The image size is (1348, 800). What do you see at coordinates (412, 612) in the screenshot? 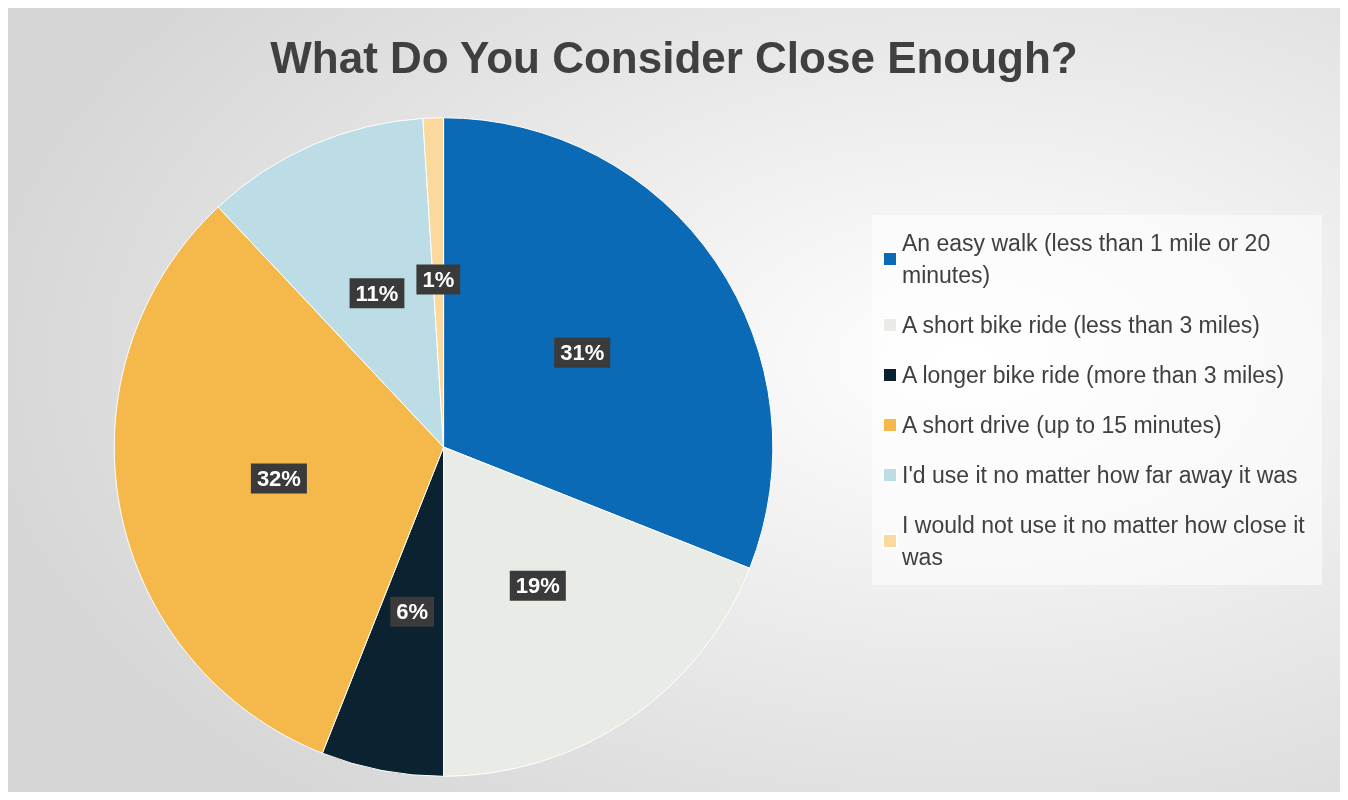
I see `data-label: 6%` at bounding box center [412, 612].